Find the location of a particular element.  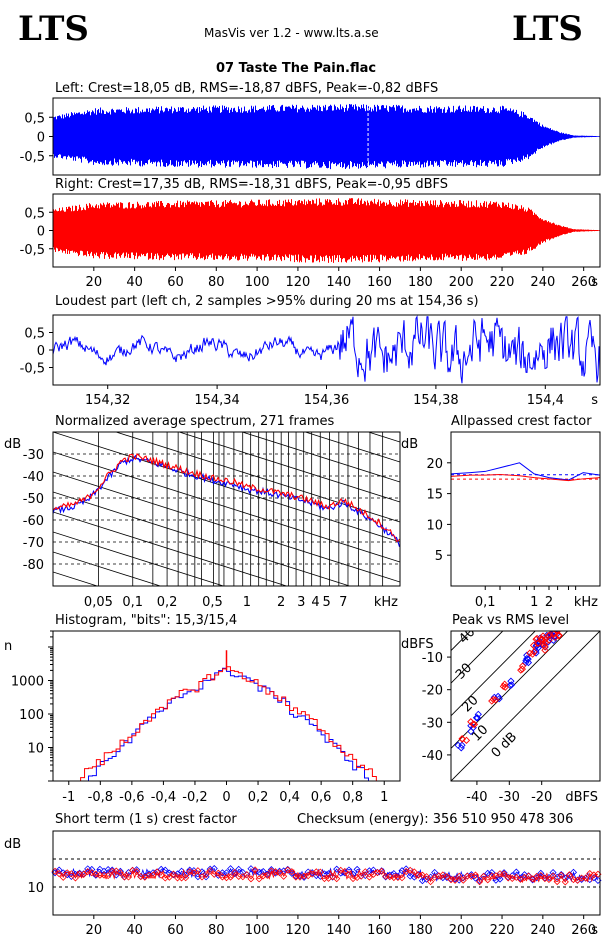

right-x-tick-label: 120 is located at coordinates (298, 282).